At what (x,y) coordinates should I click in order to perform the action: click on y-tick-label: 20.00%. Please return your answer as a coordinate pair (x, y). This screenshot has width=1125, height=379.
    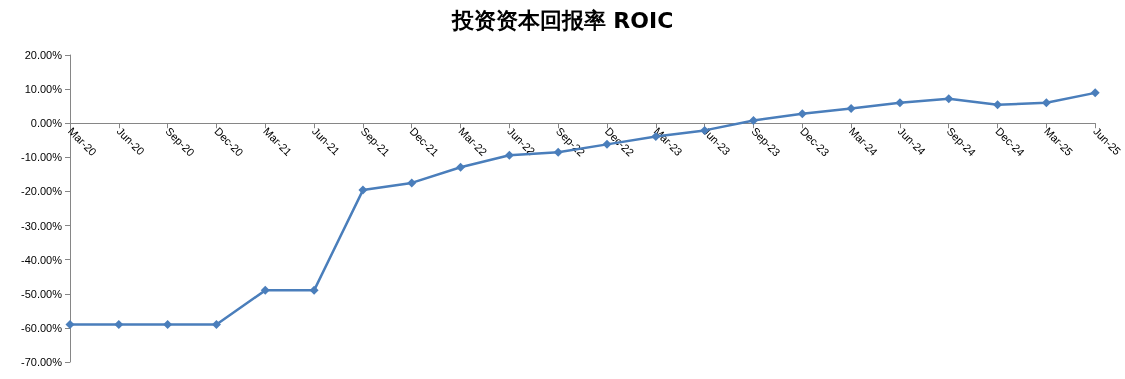
    Looking at the image, I should click on (43, 55).